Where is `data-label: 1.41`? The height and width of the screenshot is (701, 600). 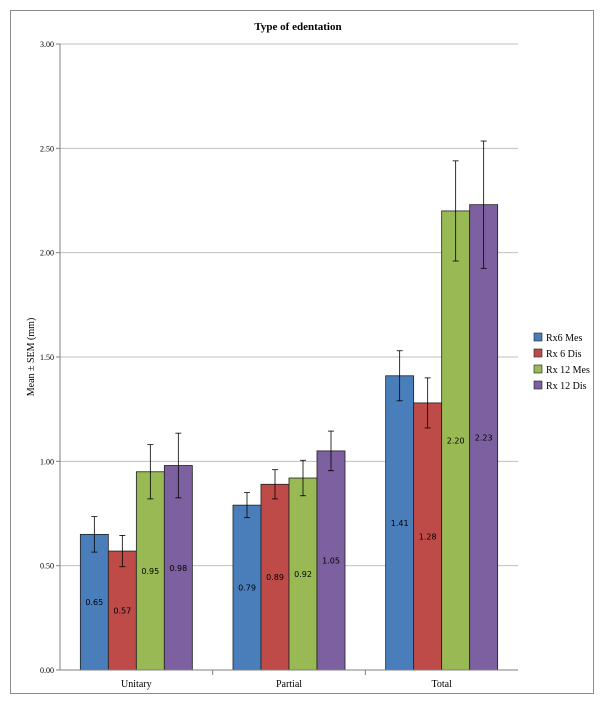 data-label: 1.41 is located at coordinates (400, 523).